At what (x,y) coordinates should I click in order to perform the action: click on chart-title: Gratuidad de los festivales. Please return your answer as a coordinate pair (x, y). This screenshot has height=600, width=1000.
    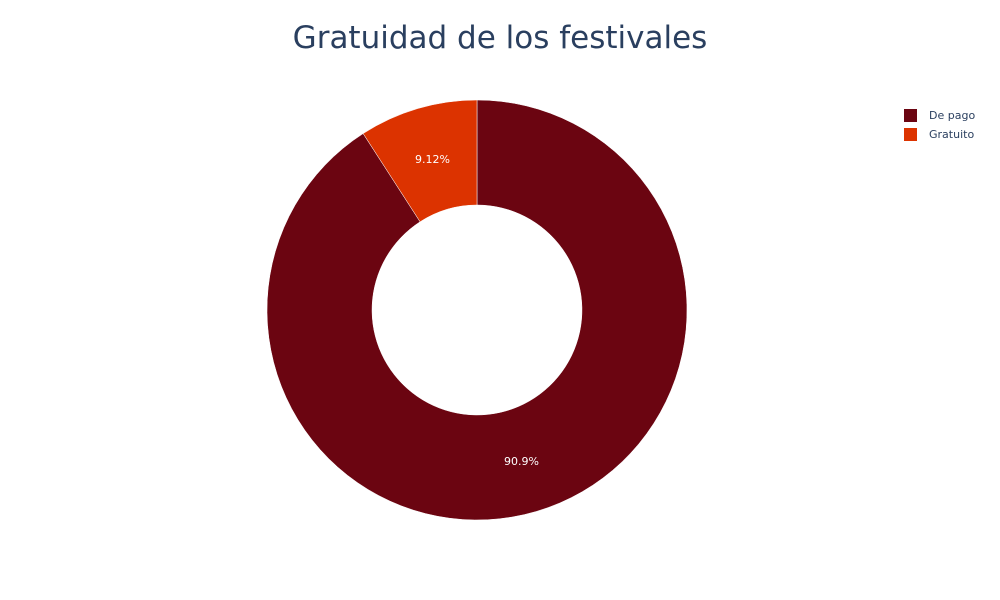
    Looking at the image, I should click on (500, 38).